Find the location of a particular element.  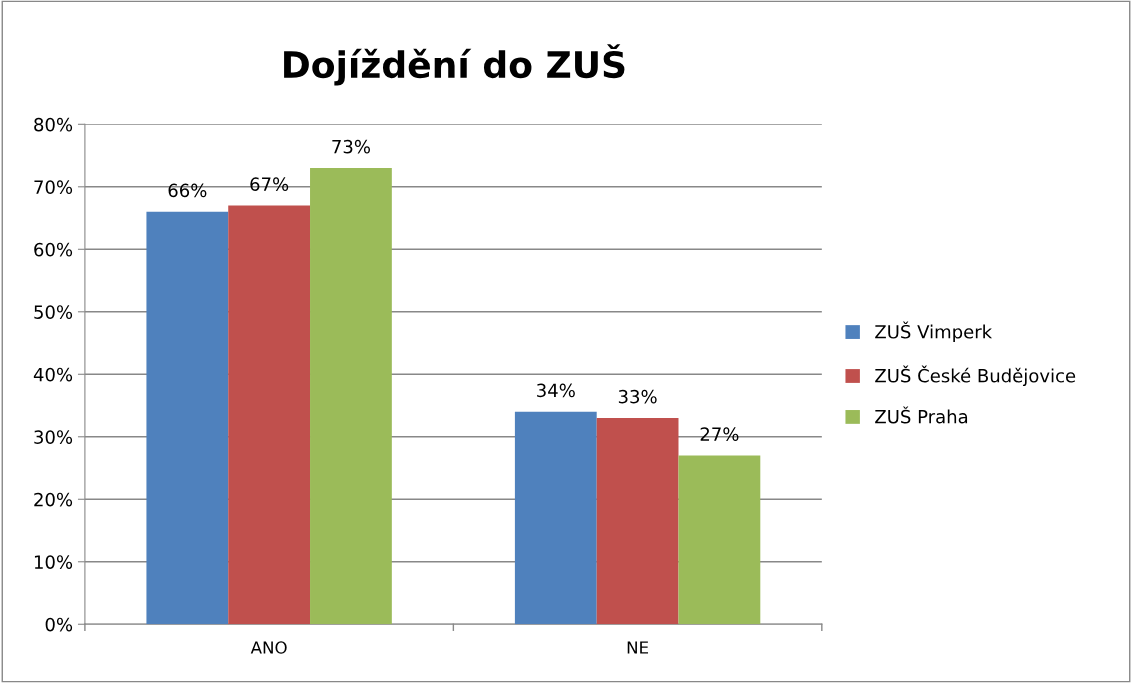

y-tick-label: 20% is located at coordinates (53, 499).